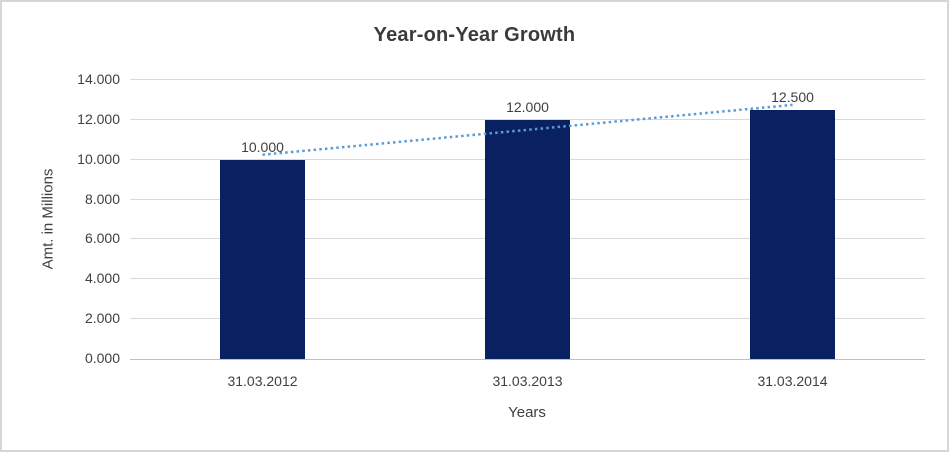 This screenshot has width=949, height=452. I want to click on x-axis-line, so click(527, 359).